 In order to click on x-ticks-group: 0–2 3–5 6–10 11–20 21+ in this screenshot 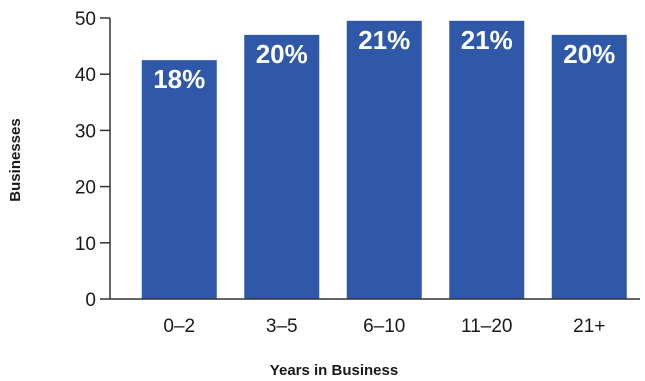, I will do `click(384, 326)`.